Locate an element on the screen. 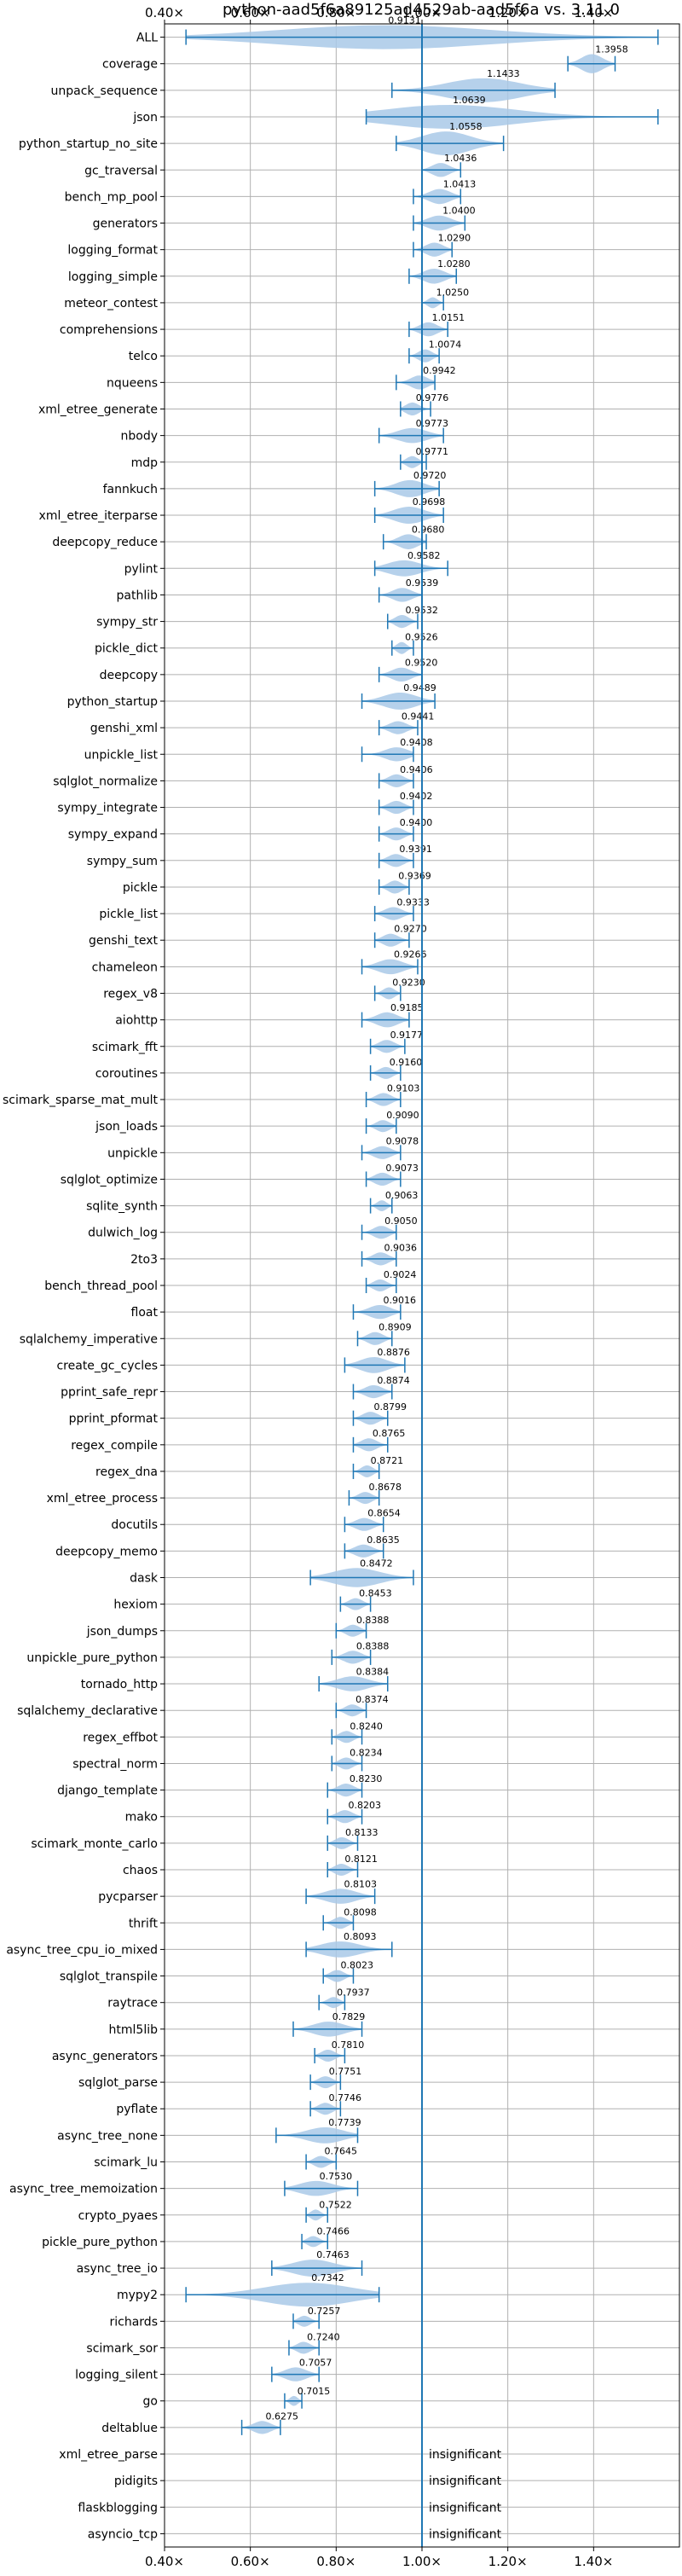  value-label: 0.8472 is located at coordinates (377, 1563).